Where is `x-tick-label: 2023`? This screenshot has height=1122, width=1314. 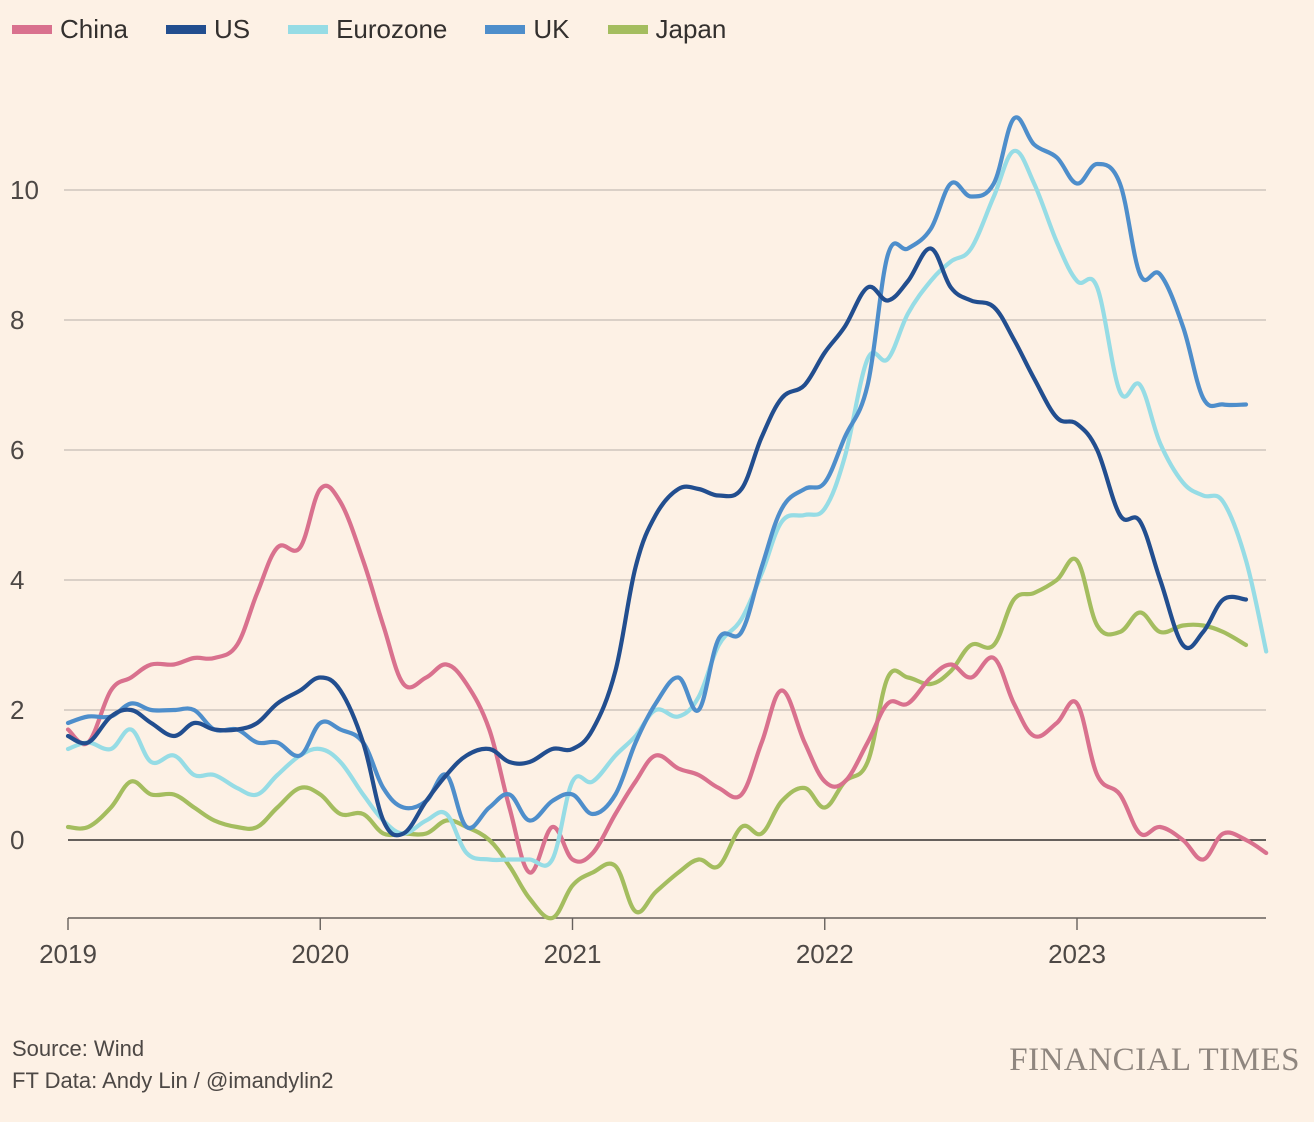
x-tick-label: 2023 is located at coordinates (1077, 954).